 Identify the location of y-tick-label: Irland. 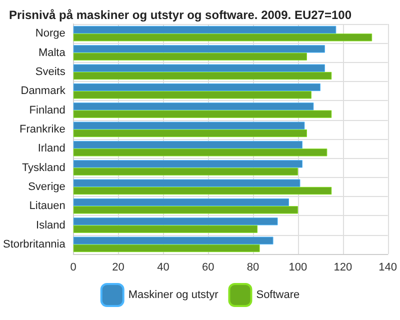
(52, 148).